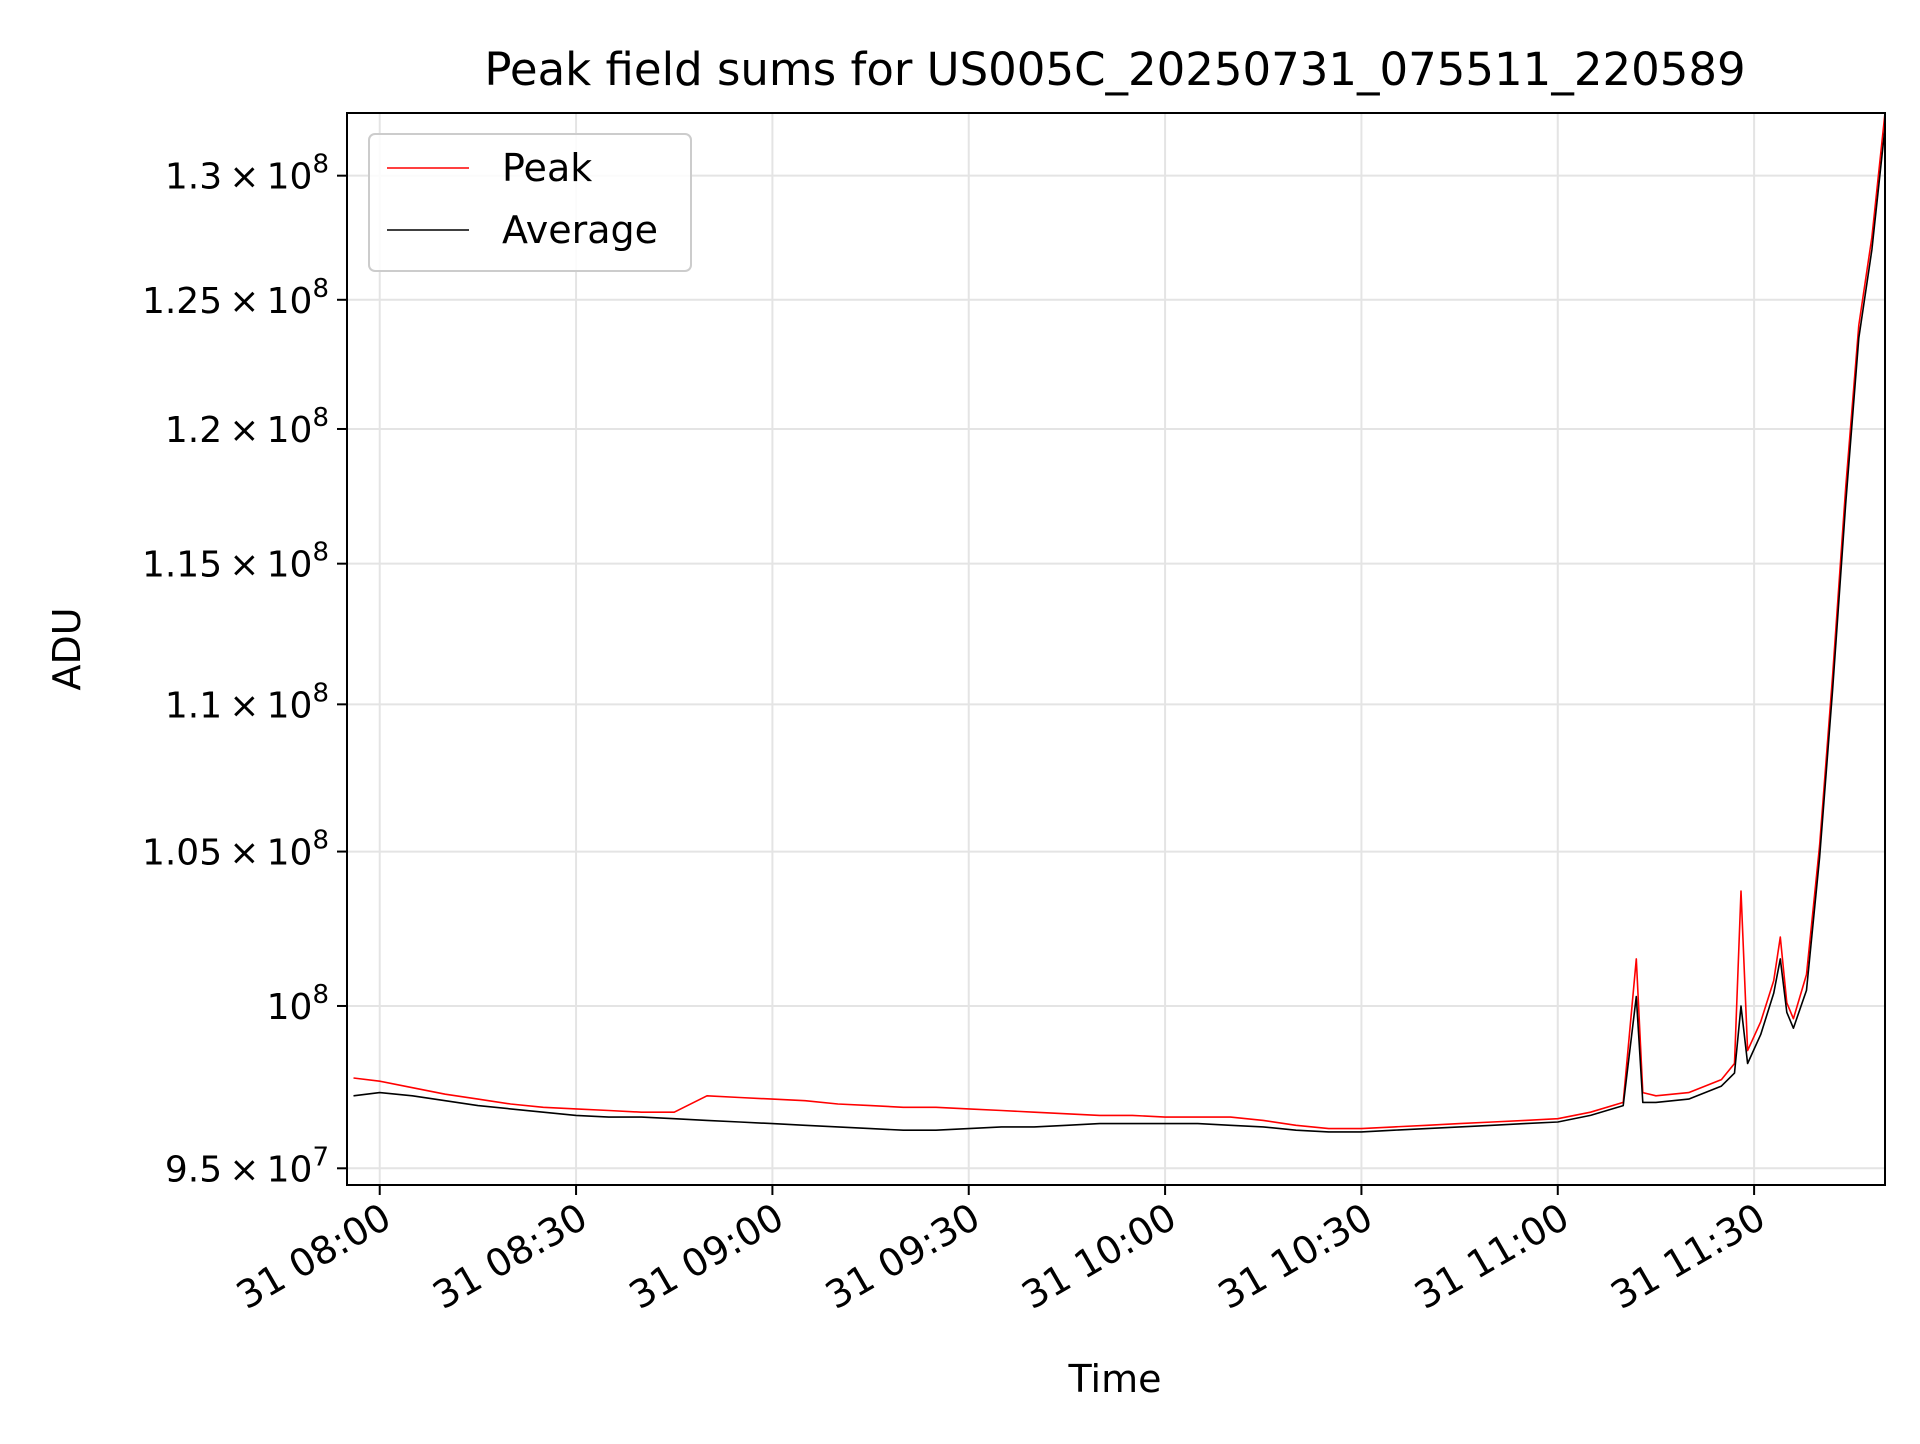 The image size is (1920, 1444). What do you see at coordinates (247, 1166) in the screenshot?
I see `y-tick-label: 9.5 × 107` at bounding box center [247, 1166].